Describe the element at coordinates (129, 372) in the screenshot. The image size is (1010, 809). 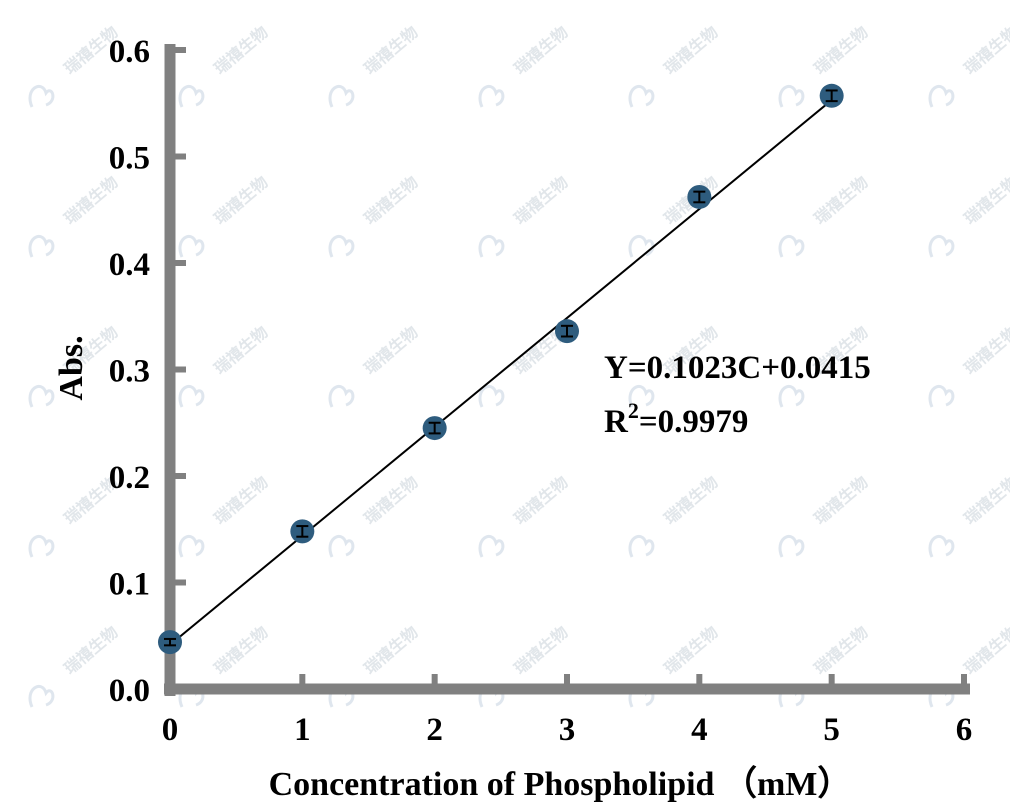
I see `y-tick-label: 0.3` at that location.